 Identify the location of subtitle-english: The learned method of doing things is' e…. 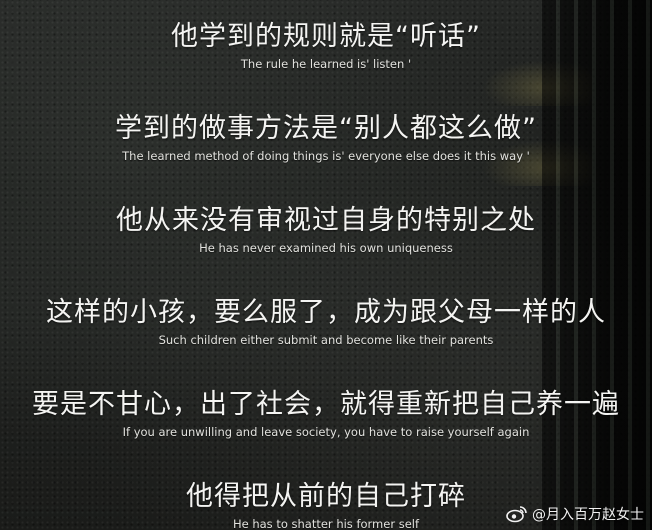
(326, 156).